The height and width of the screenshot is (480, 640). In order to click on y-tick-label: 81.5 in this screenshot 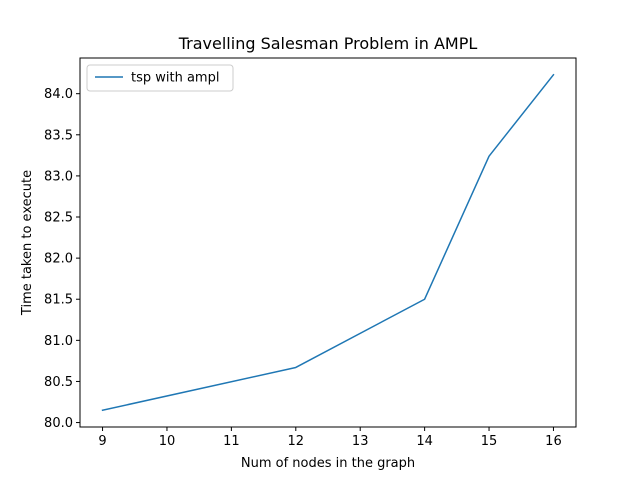, I will do `click(58, 300)`.